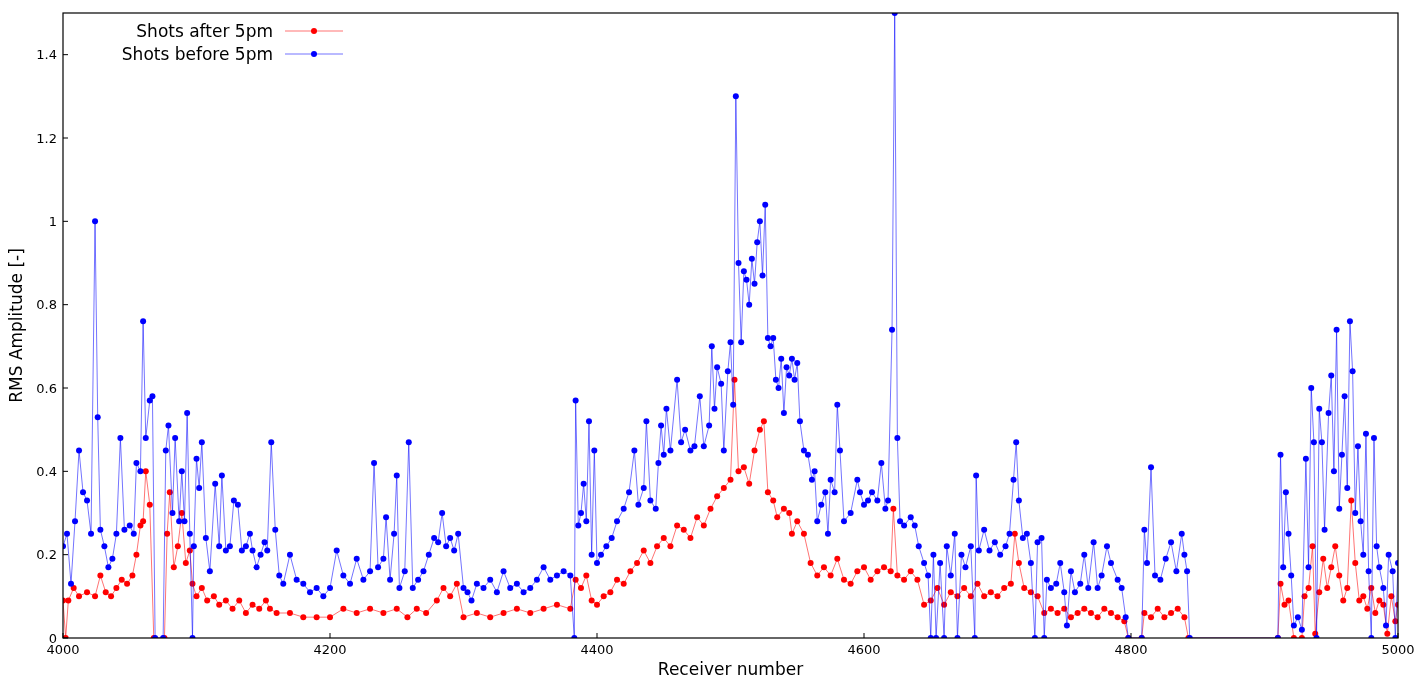 This screenshot has height=684, width=1427. Describe the element at coordinates (204, 31) in the screenshot. I see `legend-label: Shots after 5pm` at that location.